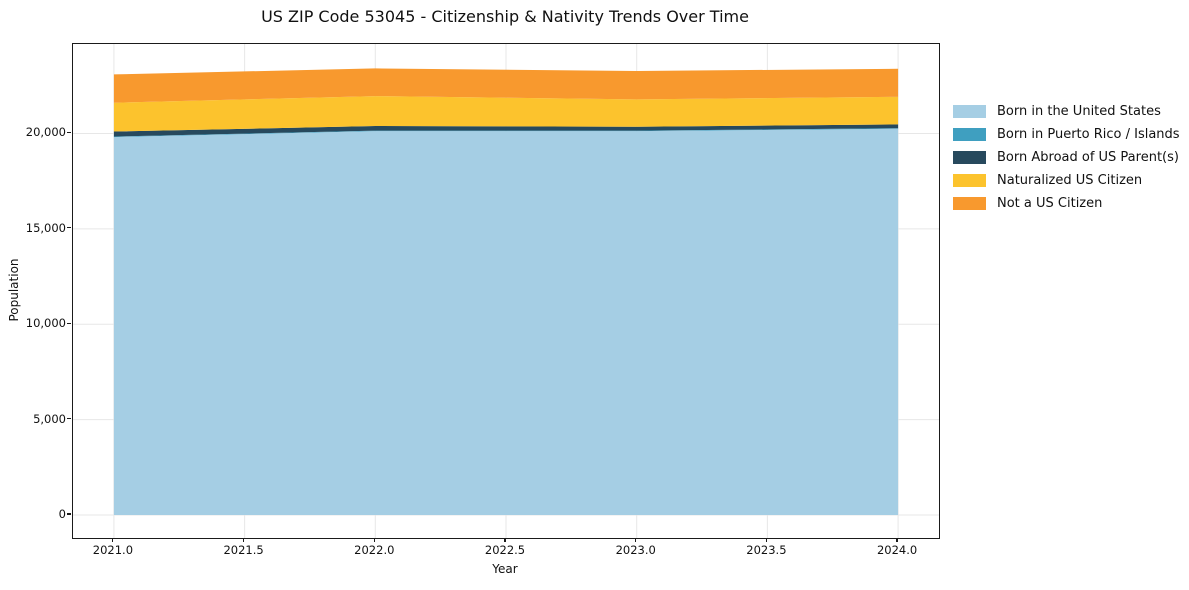 Image resolution: width=1189 pixels, height=590 pixels. I want to click on legend-row: Born Abroad of US Parent(s), so click(1066, 157).